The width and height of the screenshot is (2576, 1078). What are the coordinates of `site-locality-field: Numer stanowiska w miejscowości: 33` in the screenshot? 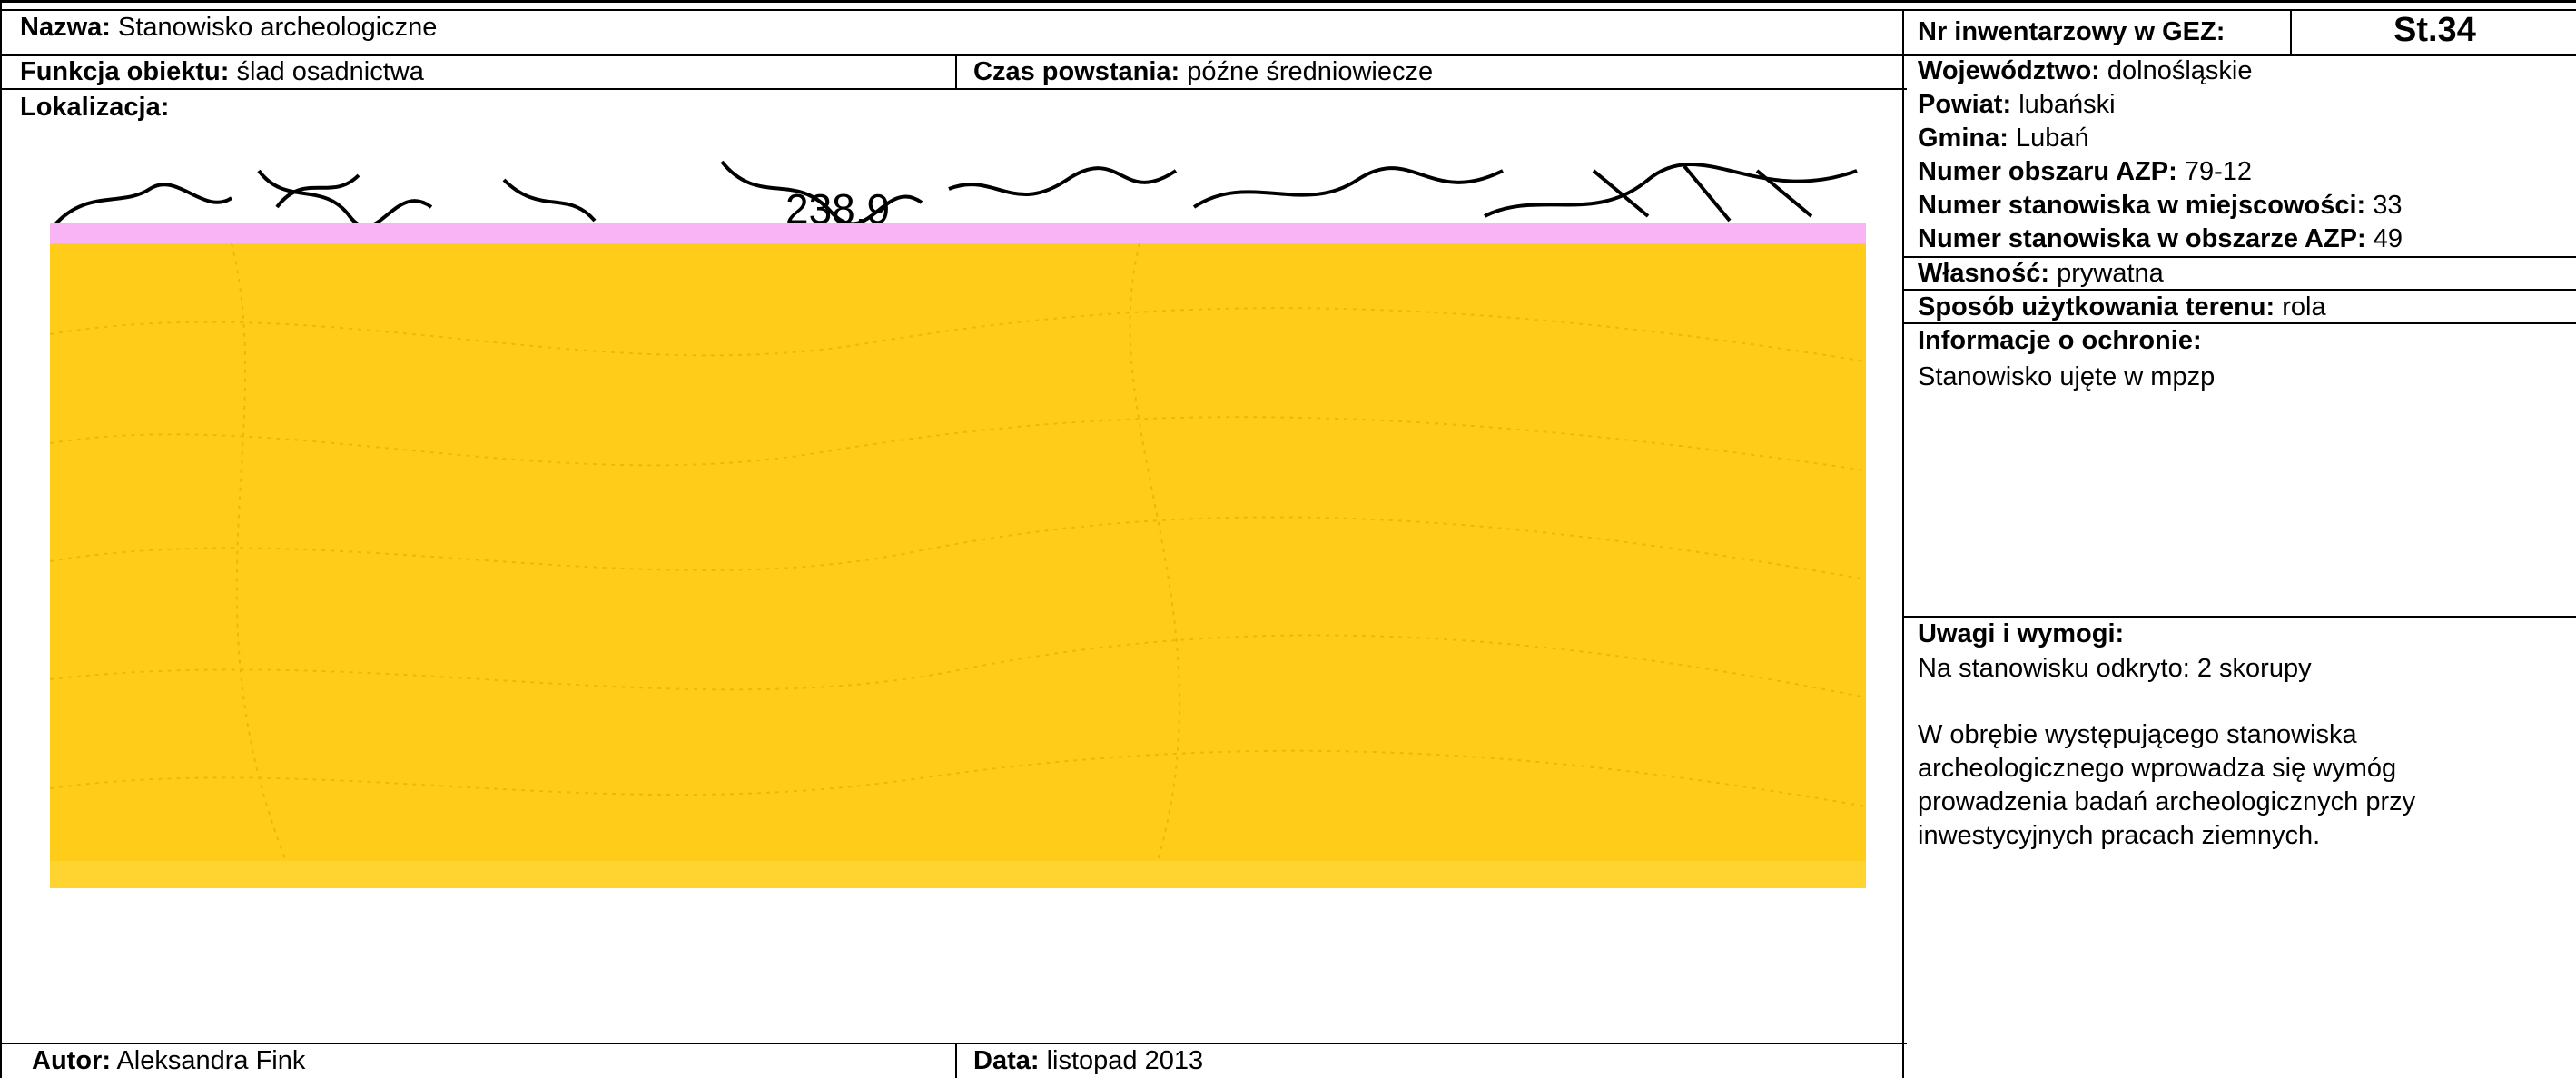 It's located at (2160, 205).